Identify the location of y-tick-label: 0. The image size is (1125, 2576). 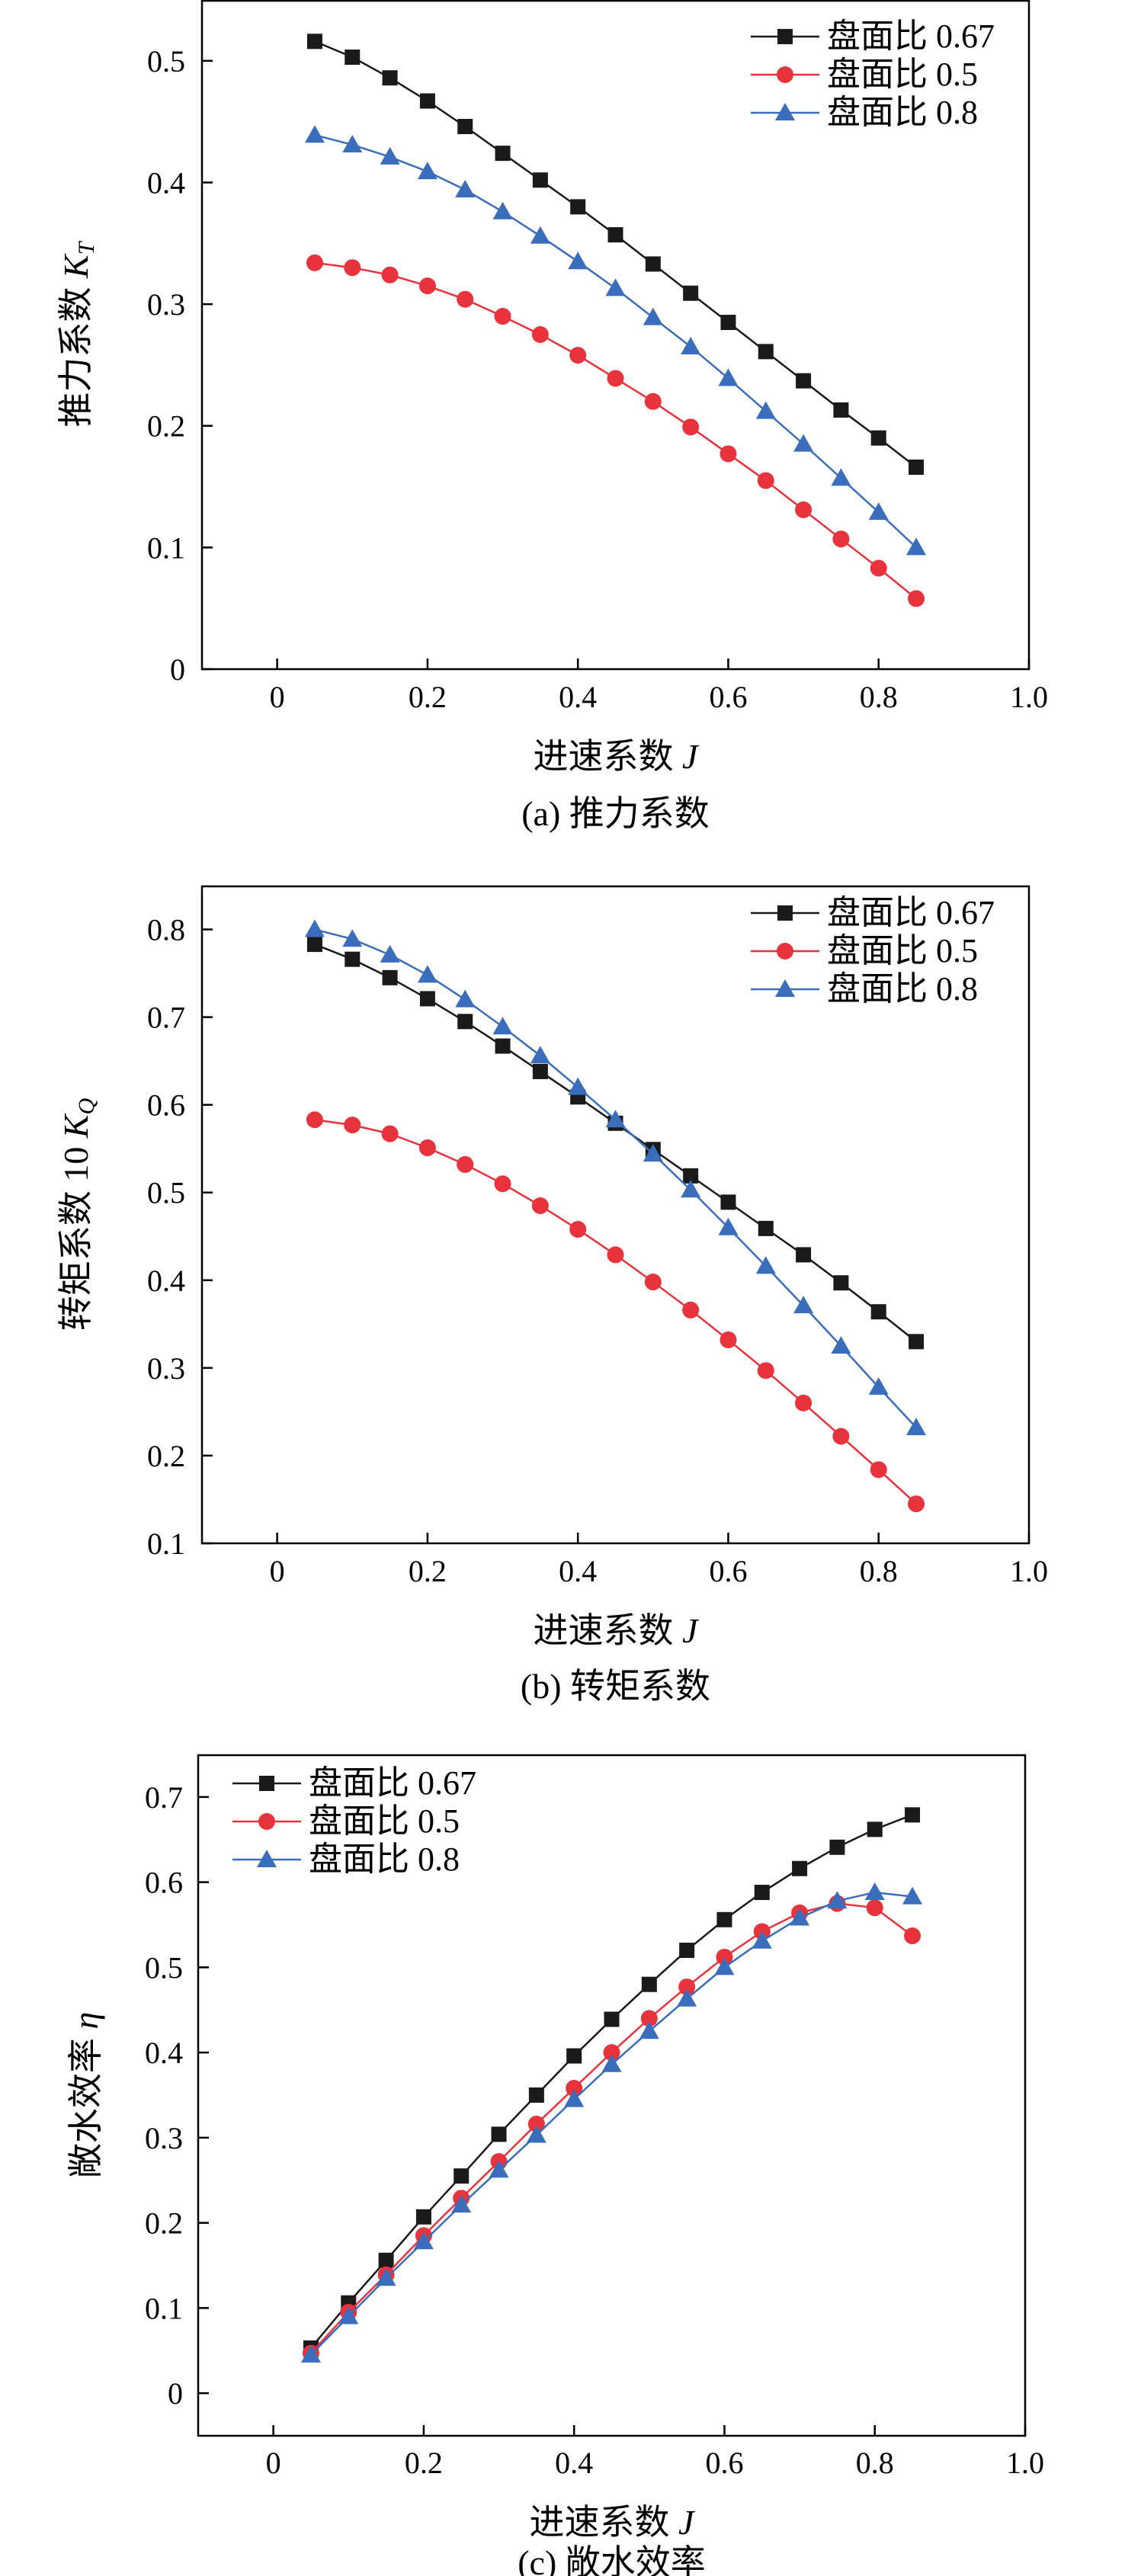
(178, 669).